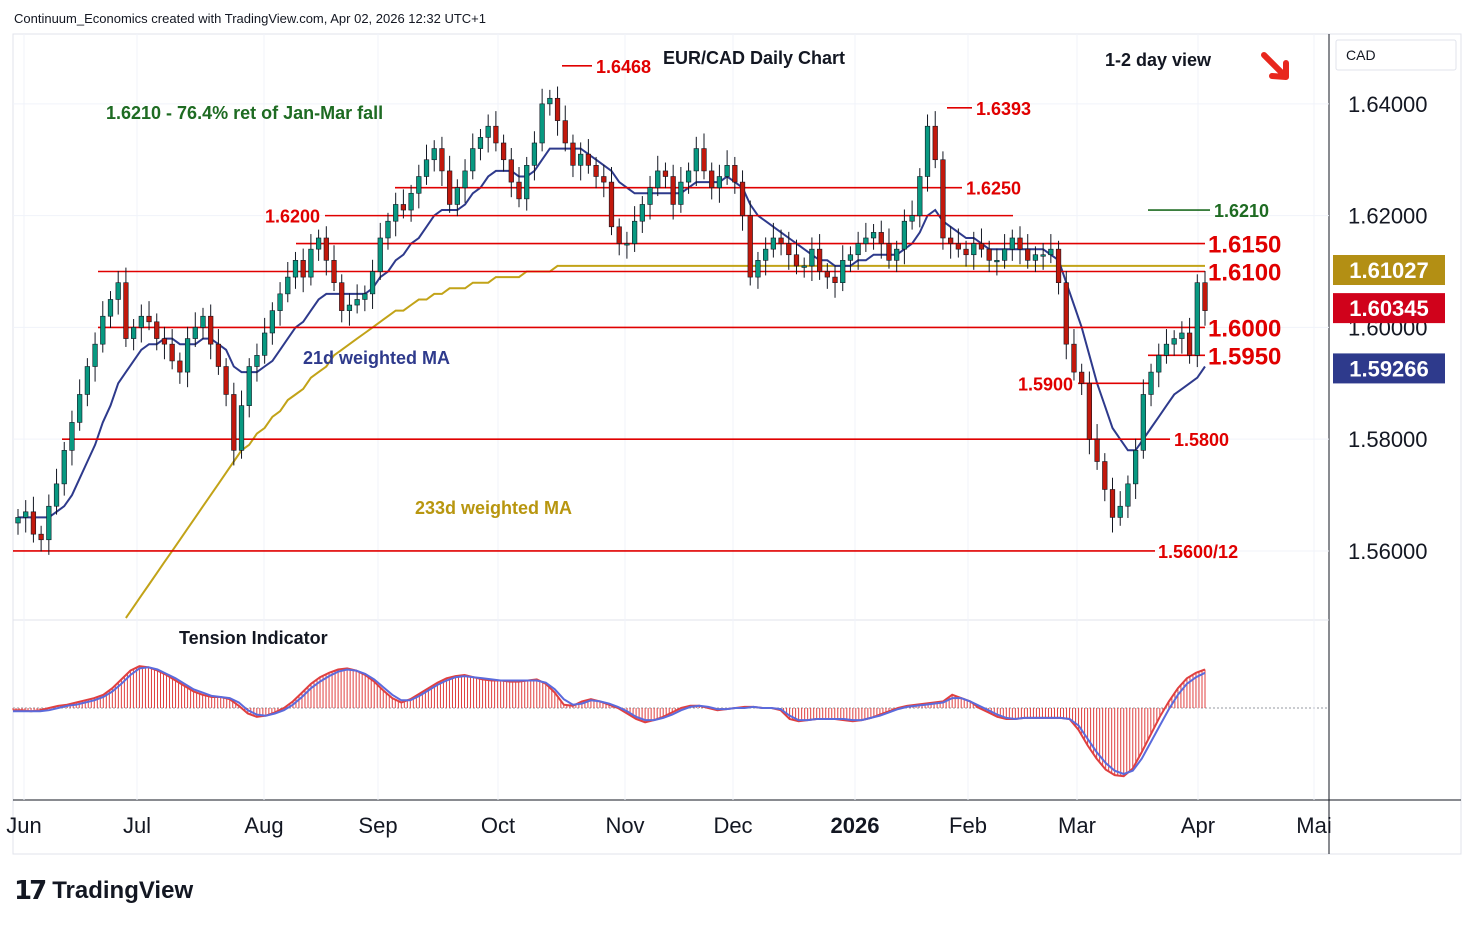 The width and height of the screenshot is (1474, 930). What do you see at coordinates (1361, 55) in the screenshot?
I see `currency-label: CAD` at bounding box center [1361, 55].